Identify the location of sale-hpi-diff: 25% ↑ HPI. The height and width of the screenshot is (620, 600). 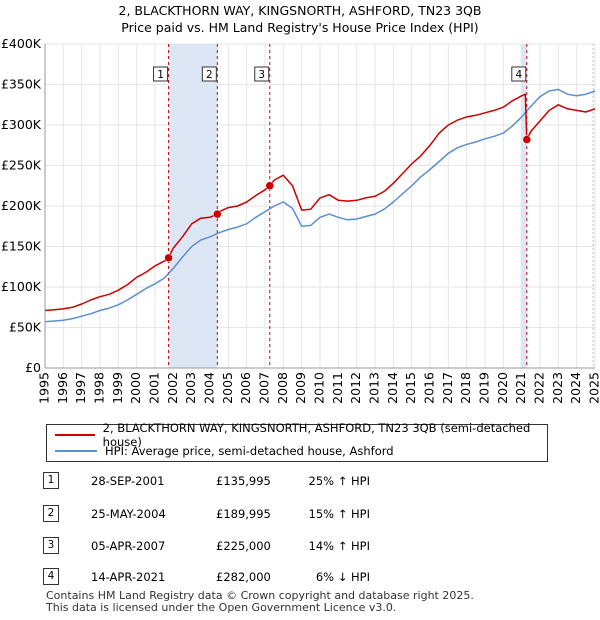
(339, 481).